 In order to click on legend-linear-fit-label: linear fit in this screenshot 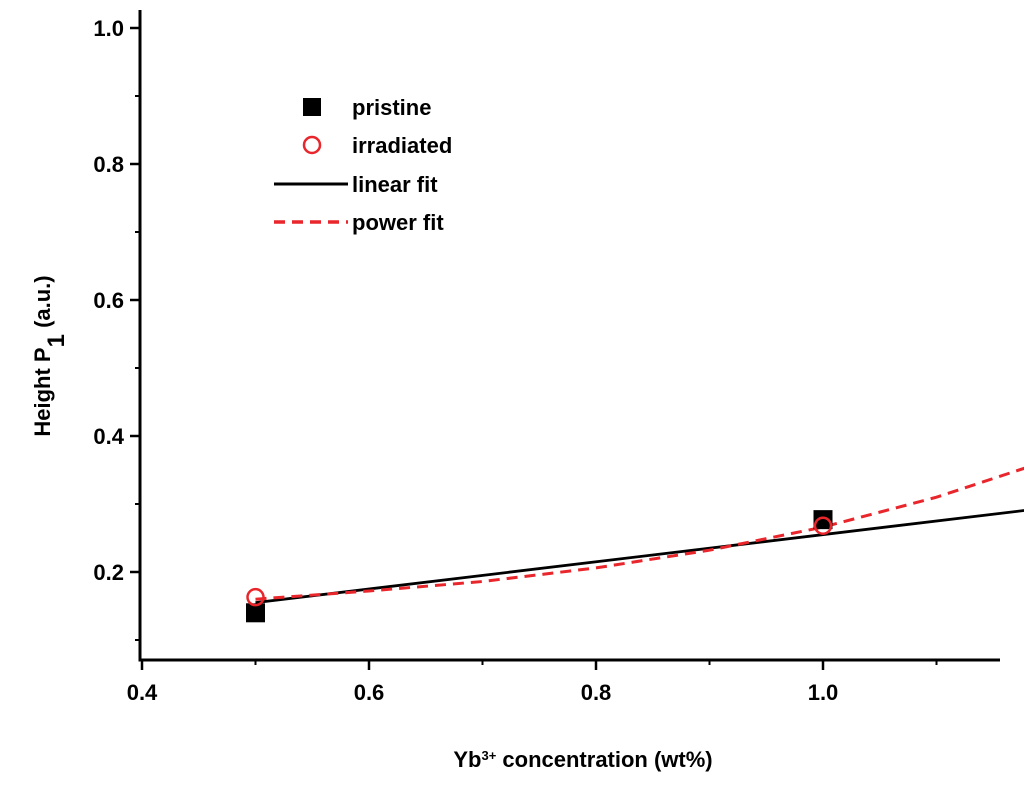, I will do `click(395, 184)`.